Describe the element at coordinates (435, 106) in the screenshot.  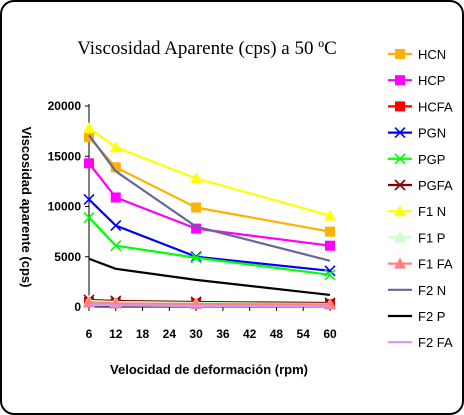
I see `legend-label: HCFA` at that location.